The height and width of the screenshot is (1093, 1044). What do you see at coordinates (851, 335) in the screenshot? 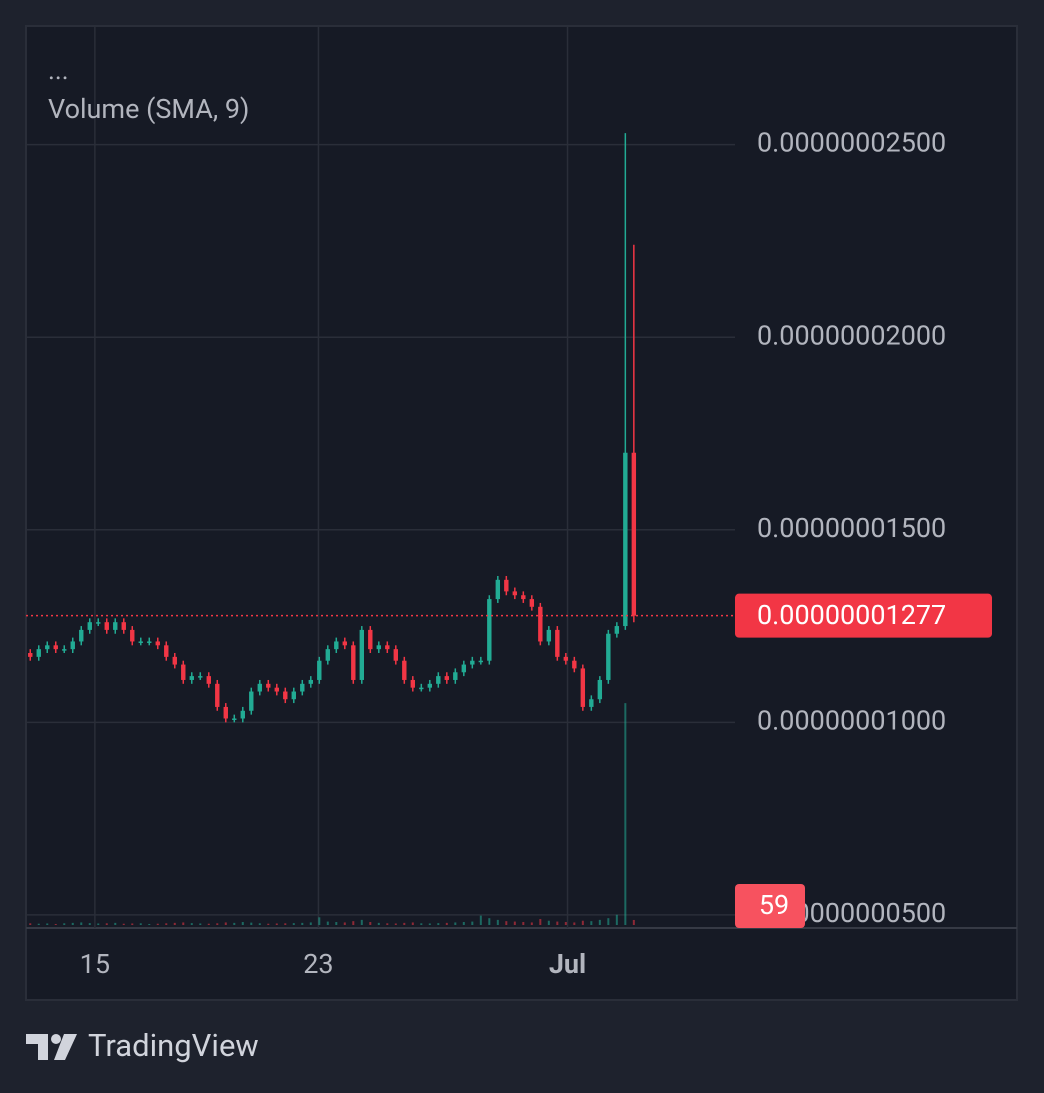
I see `y-tick-label: 0.00000002000` at bounding box center [851, 335].